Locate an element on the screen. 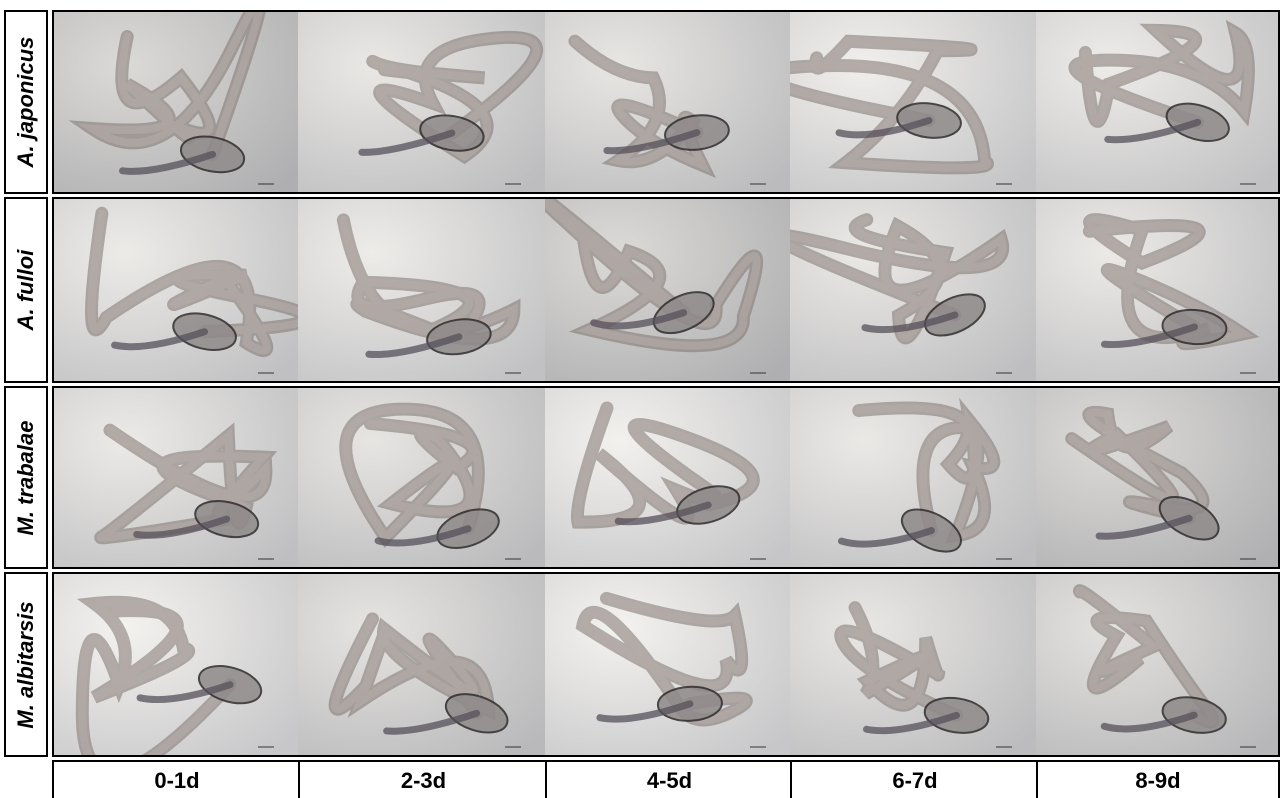 The image size is (1282, 798). column-label: 6-7d is located at coordinates (914, 779).